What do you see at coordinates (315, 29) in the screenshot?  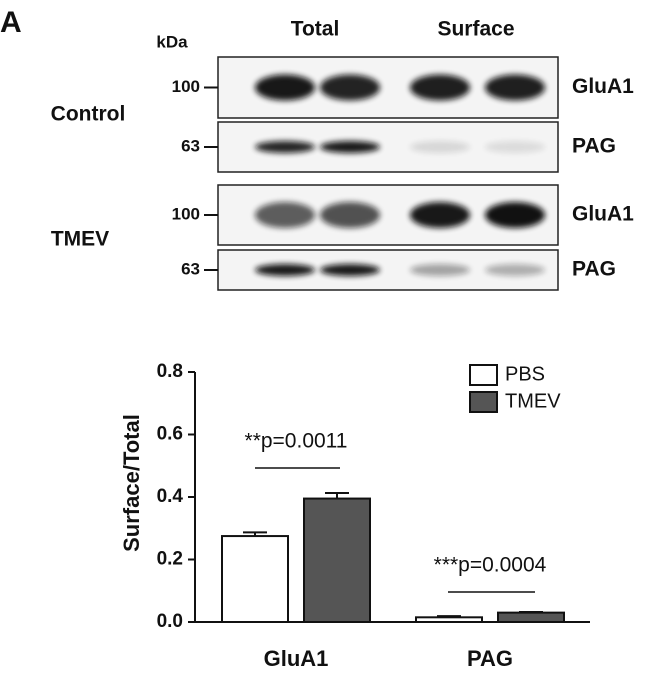 I see `column-label: Total` at bounding box center [315, 29].